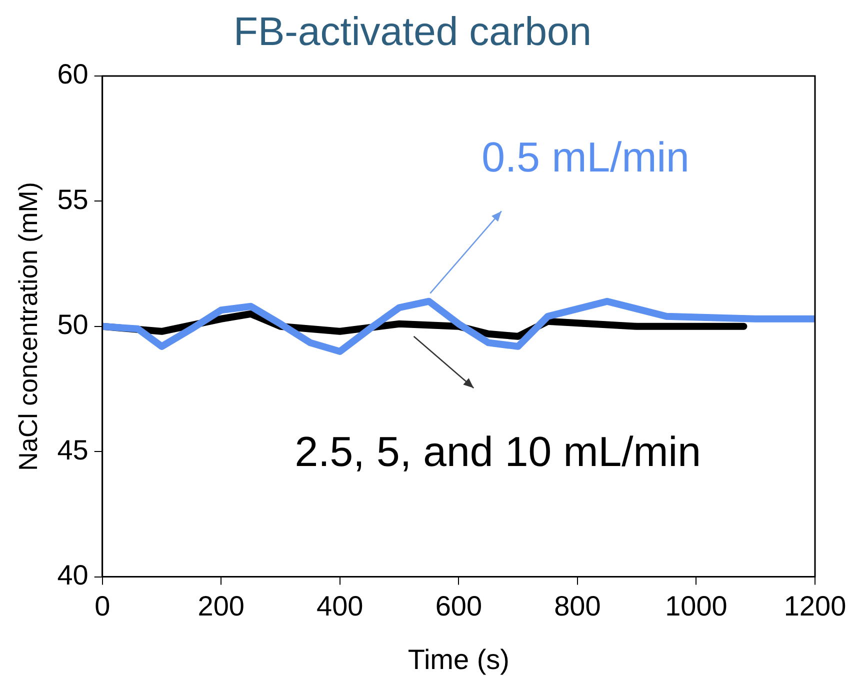 This screenshot has width=855, height=692. Describe the element at coordinates (413, 32) in the screenshot. I see `chart-title: FB-activated carbon` at that location.